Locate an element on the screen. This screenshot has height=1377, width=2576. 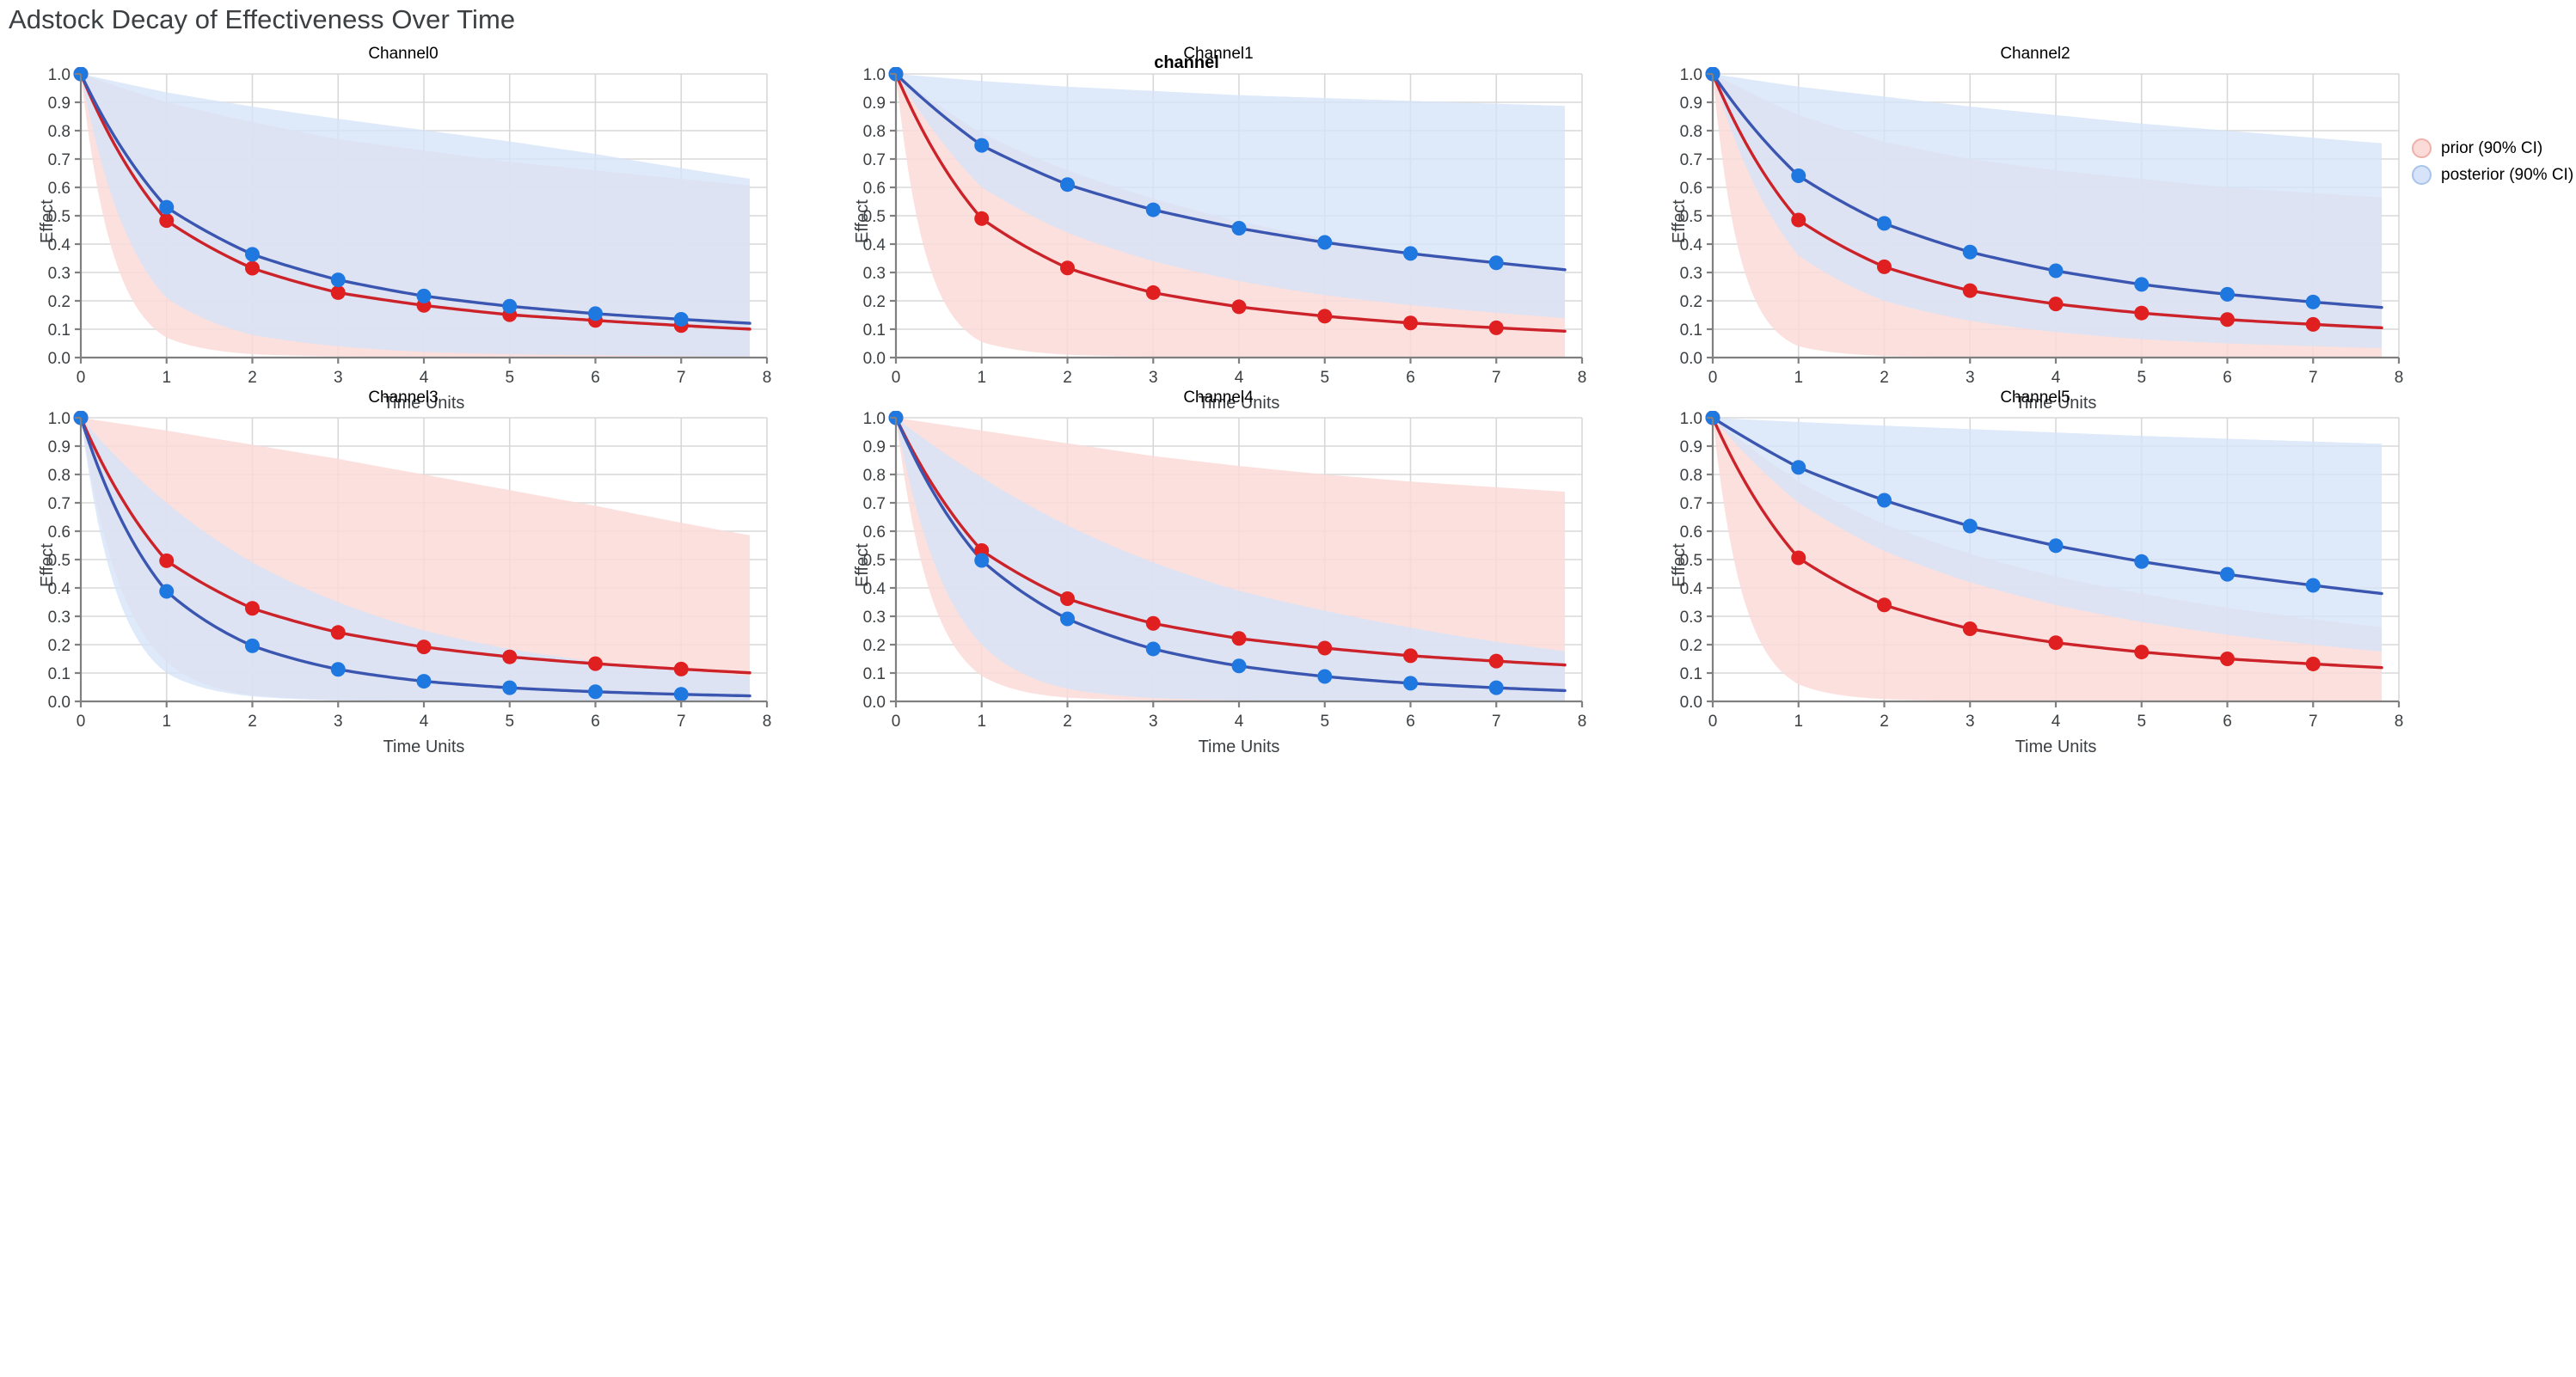
legend-item-prior: prior (90% CI) is located at coordinates (2492, 148).